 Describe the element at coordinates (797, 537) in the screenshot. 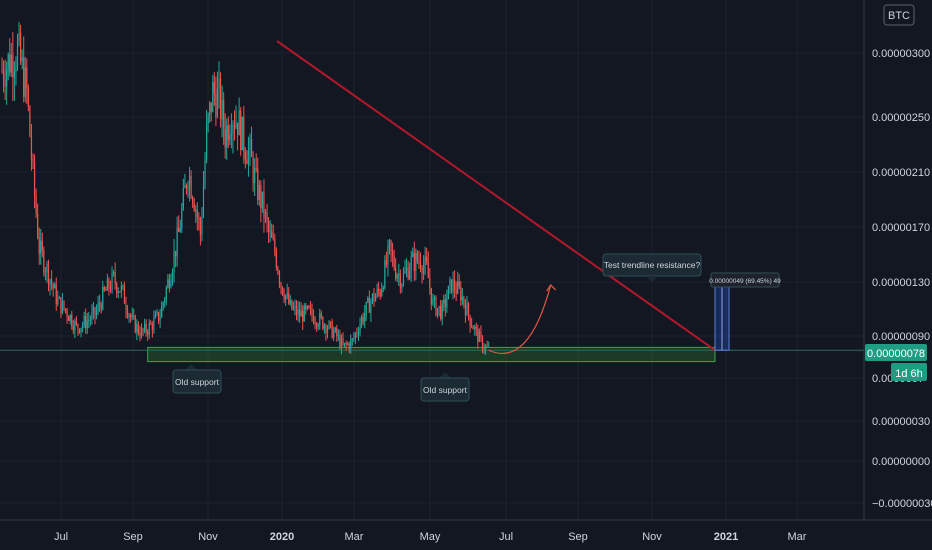

I see `time-tick-label: Mar` at that location.